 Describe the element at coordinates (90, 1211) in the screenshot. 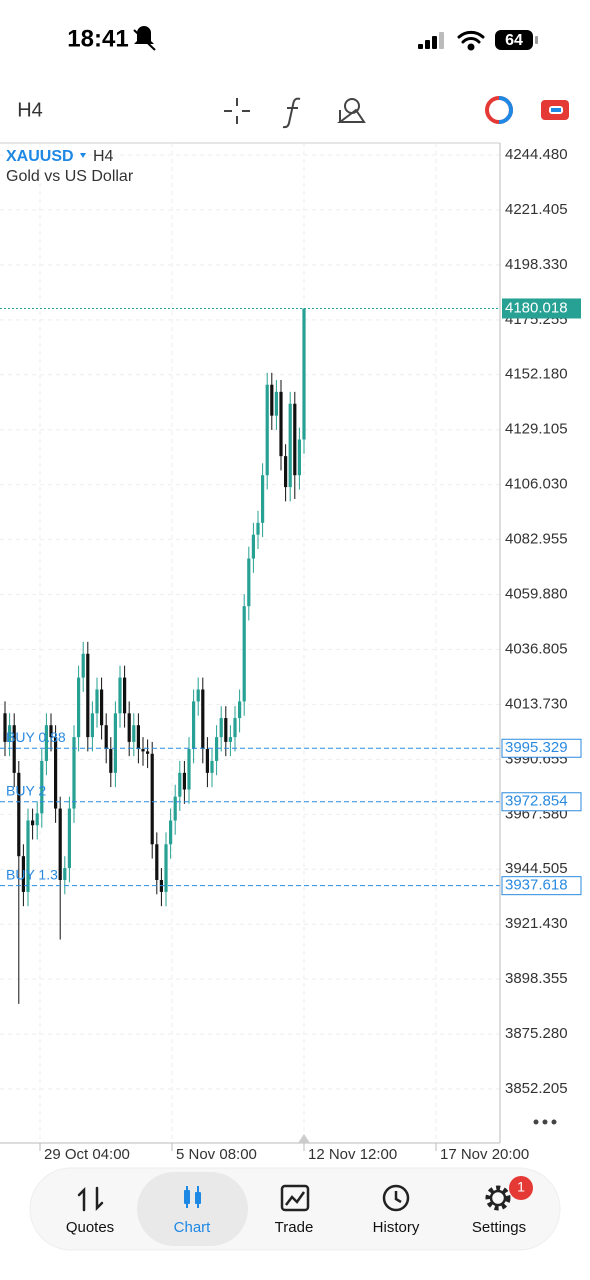

I see `quotes-tab: Quotes` at that location.